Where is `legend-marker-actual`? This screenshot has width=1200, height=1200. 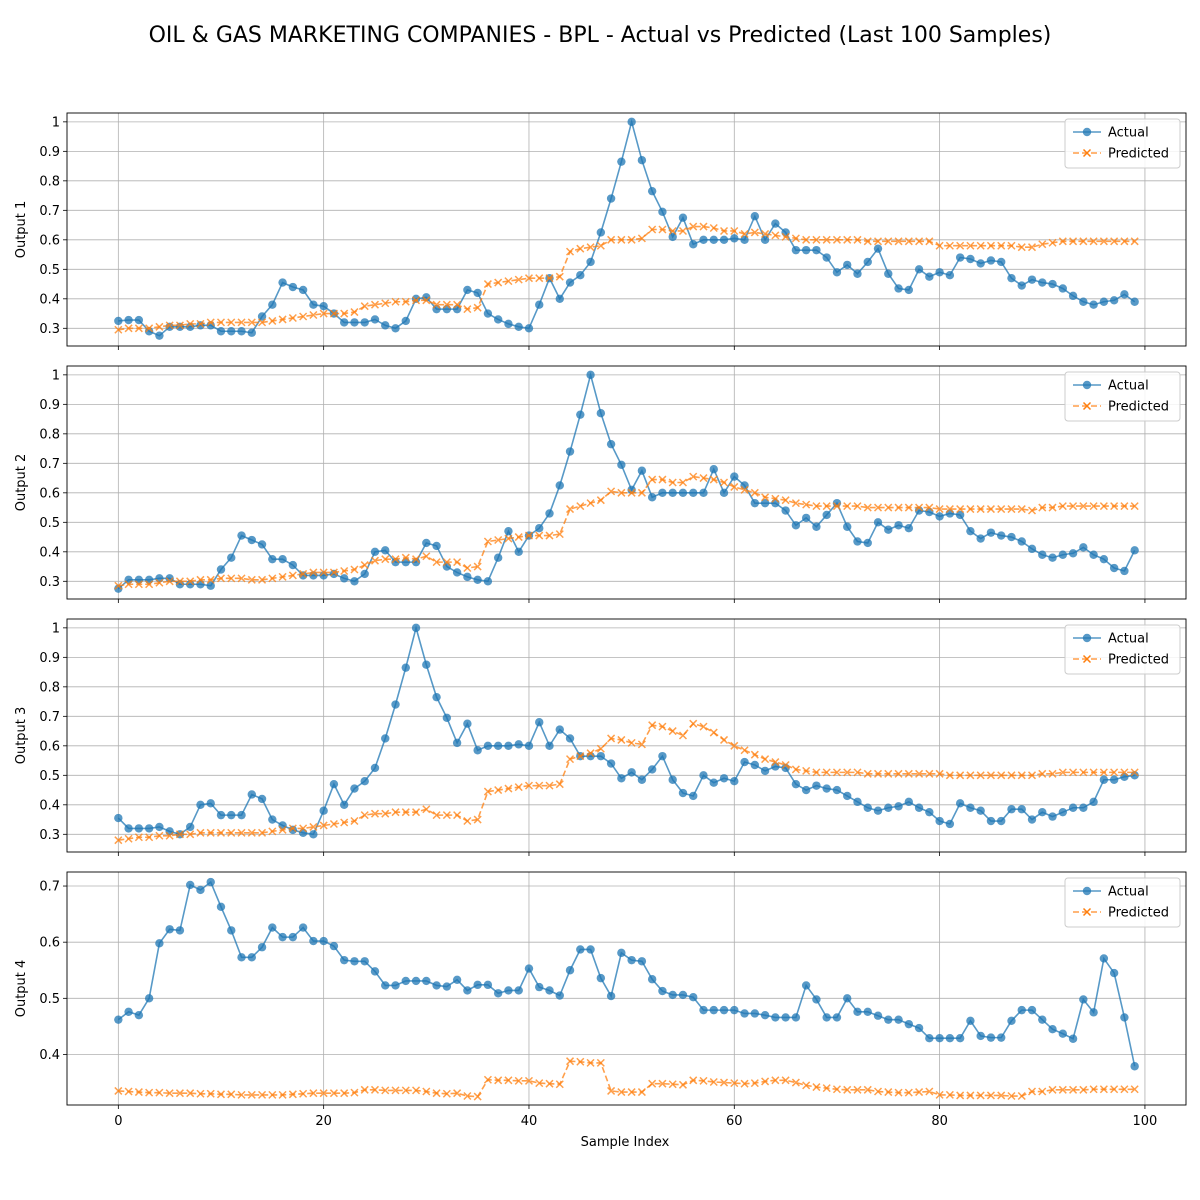
legend-marker-actual is located at coordinates (1087, 132).